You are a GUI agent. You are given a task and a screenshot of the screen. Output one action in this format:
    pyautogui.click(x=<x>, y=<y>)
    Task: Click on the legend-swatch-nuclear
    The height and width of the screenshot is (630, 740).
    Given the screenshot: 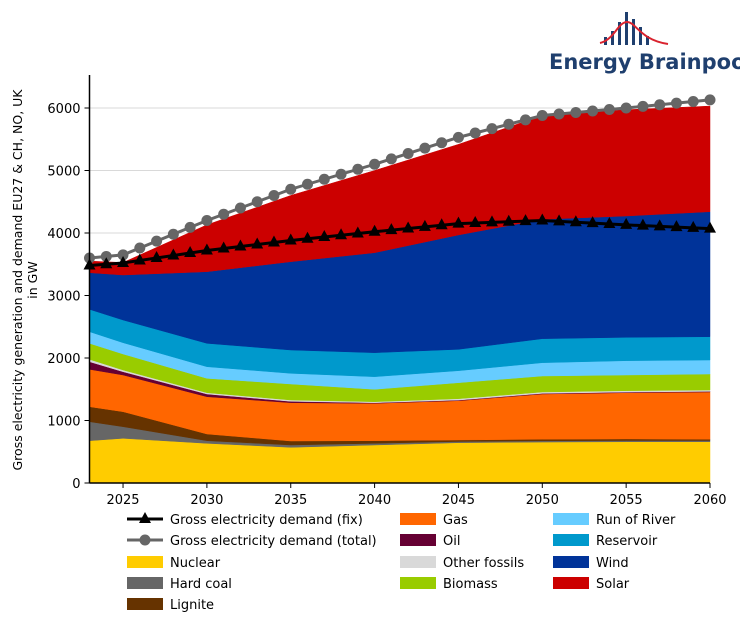 What is the action you would take?
    pyautogui.click(x=145, y=562)
    